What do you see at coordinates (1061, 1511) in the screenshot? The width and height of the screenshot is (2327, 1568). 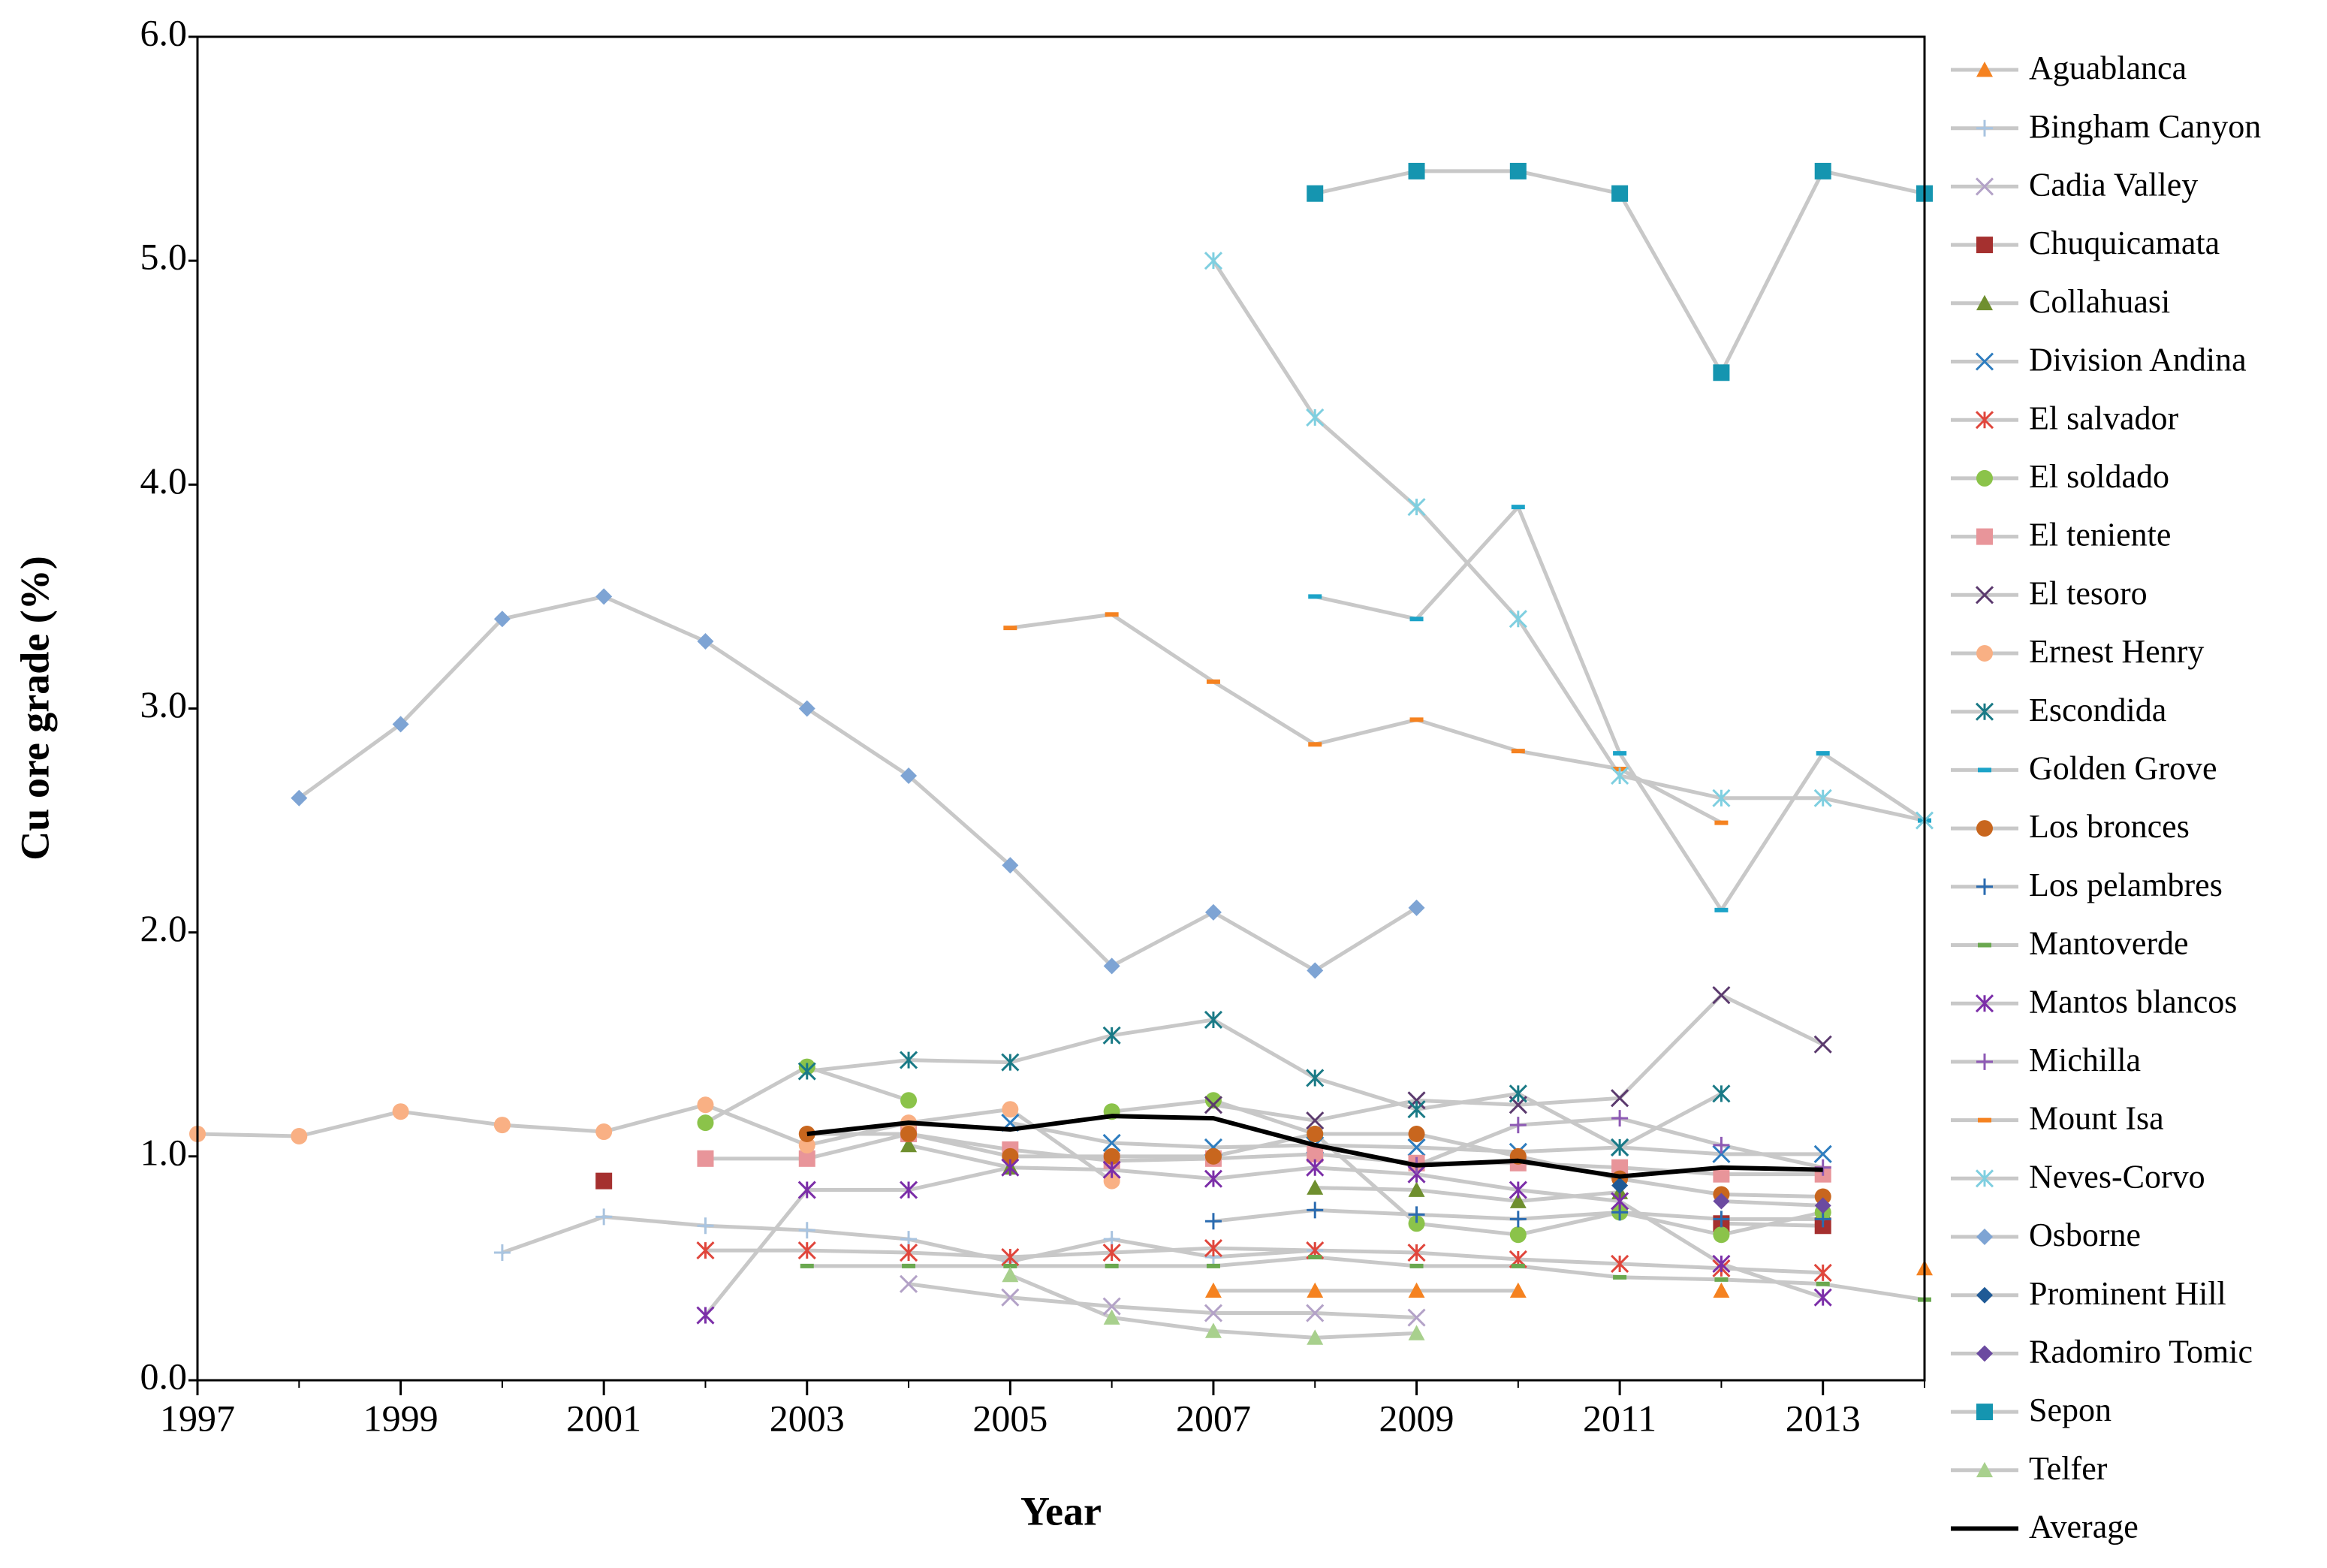 I see `x-axis-title: Year` at bounding box center [1061, 1511].